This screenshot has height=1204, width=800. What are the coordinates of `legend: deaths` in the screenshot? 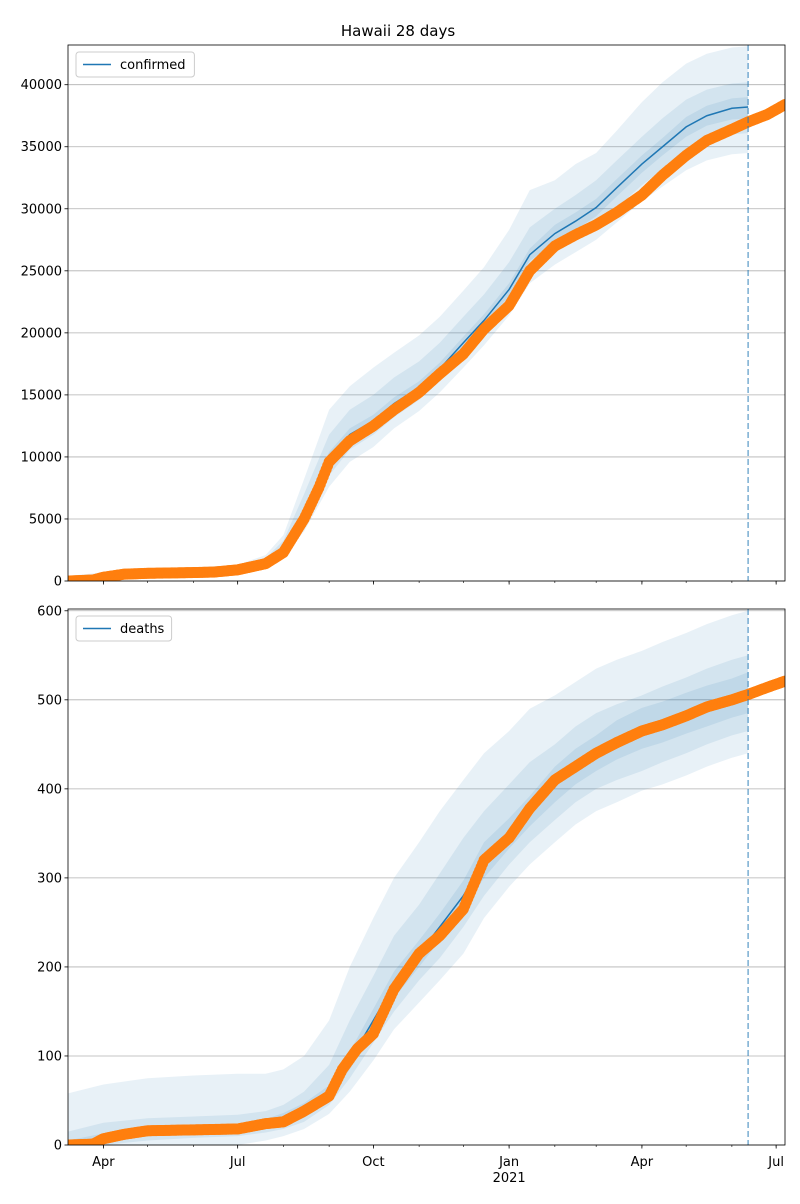 It's located at (124, 628).